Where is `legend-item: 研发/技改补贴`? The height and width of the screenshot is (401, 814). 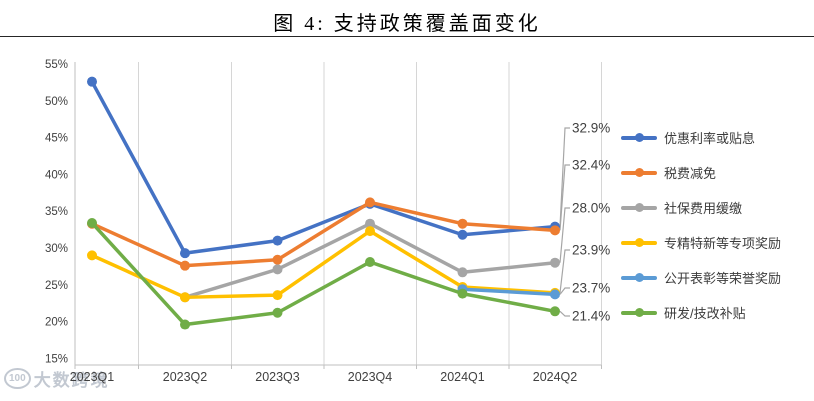
legend-item: 研发/技改补贴 is located at coordinates (701, 312).